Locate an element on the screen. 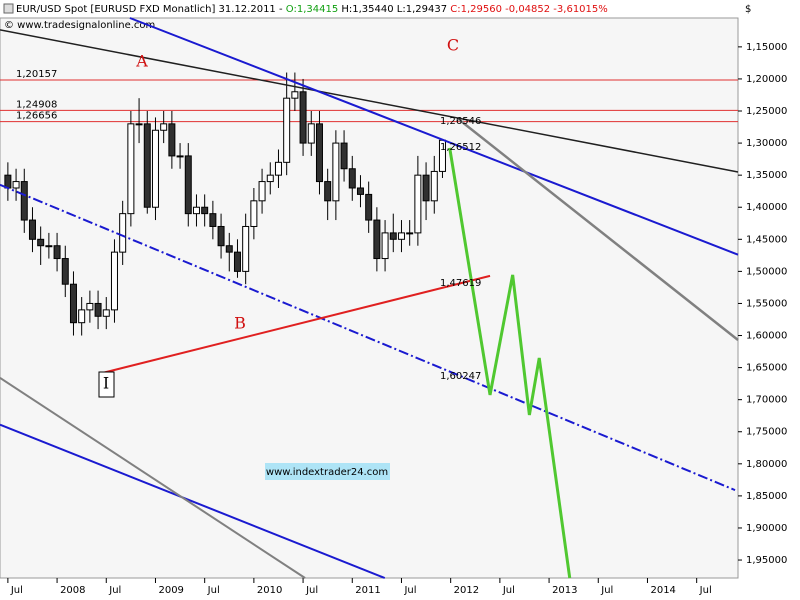 The height and width of the screenshot is (600, 800). y-tick-label: 1,40000 is located at coordinates (766, 207).